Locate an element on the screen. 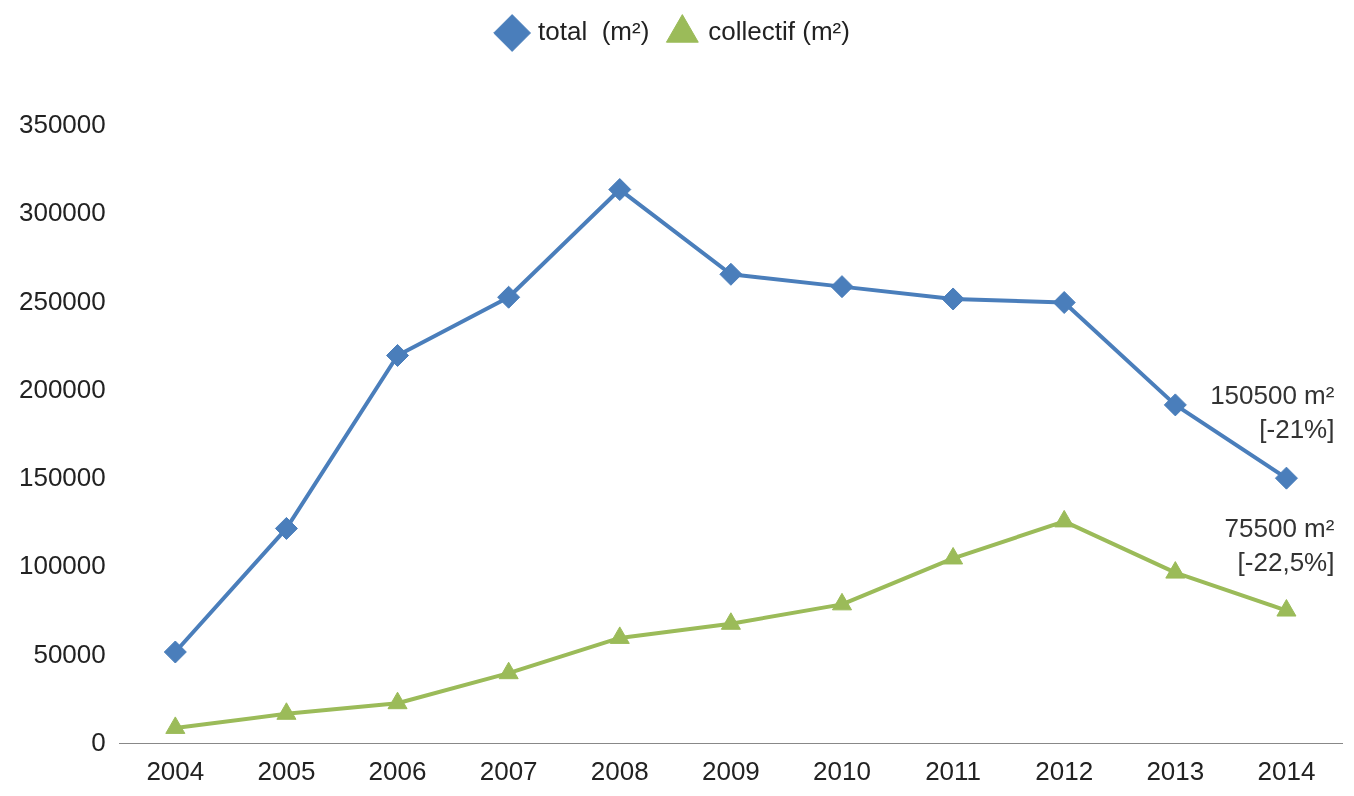 Image resolution: width=1354 pixels, height=796 pixels. x-tick-label: 2008 is located at coordinates (619, 770).